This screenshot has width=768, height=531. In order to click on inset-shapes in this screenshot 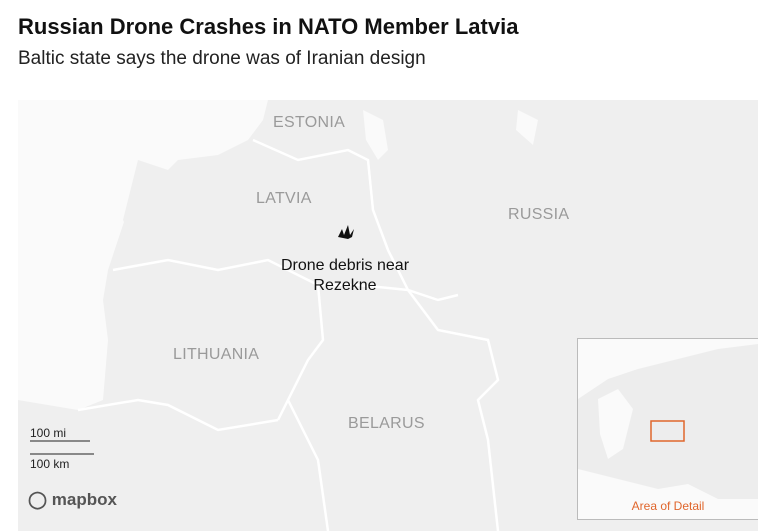, I will do `click(668, 429)`.